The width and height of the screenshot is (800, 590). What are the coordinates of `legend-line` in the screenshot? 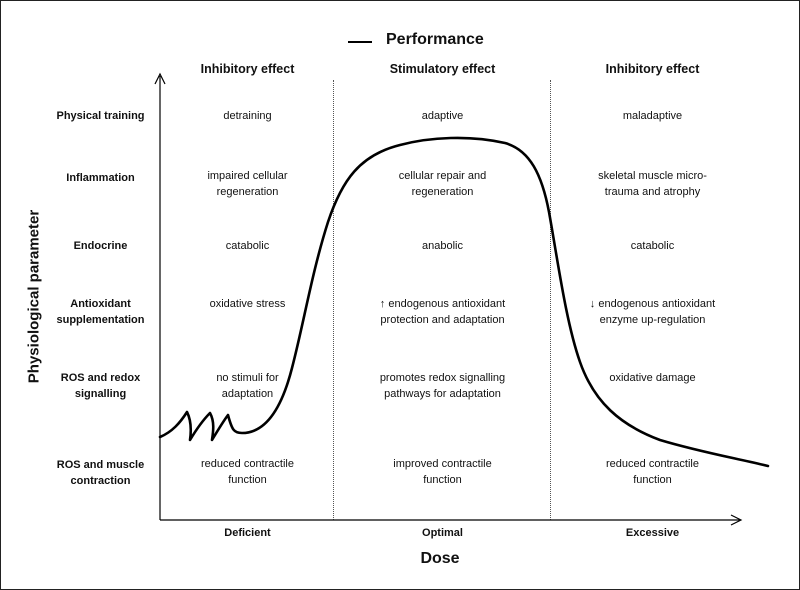 It's located at (360, 42).